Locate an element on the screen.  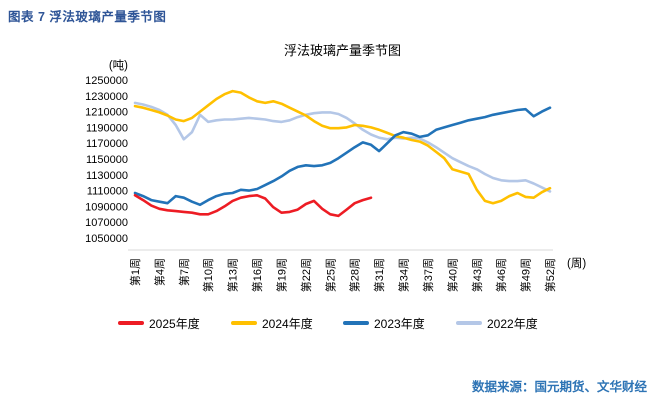
legend-item-2022年度: 2022年度 is located at coordinates (497, 323).